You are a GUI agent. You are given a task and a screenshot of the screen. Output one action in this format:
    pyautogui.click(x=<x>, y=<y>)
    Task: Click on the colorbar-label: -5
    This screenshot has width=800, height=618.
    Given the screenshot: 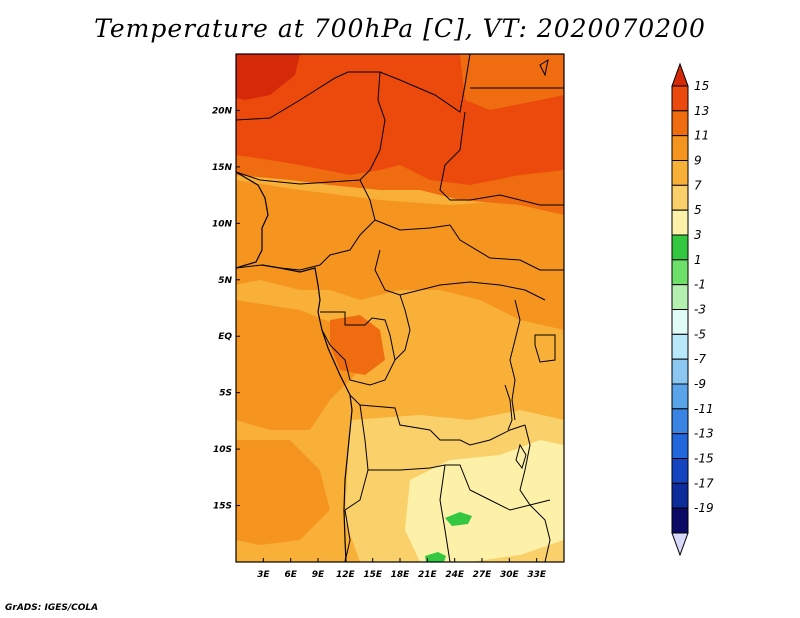 What is the action you would take?
    pyautogui.click(x=700, y=334)
    